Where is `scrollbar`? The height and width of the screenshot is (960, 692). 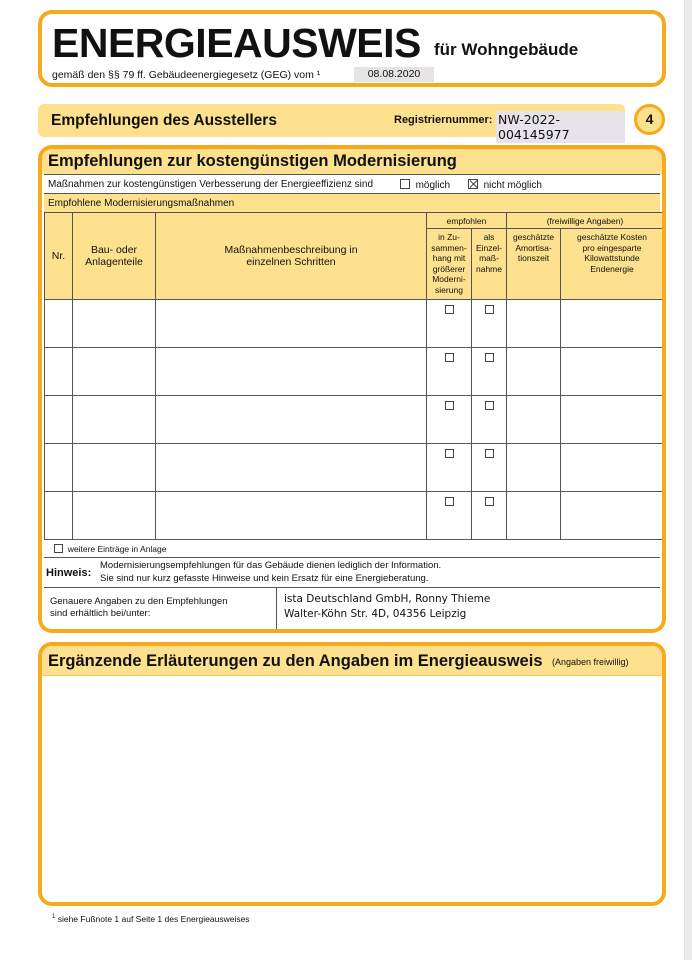 scrollbar is located at coordinates (688, 480).